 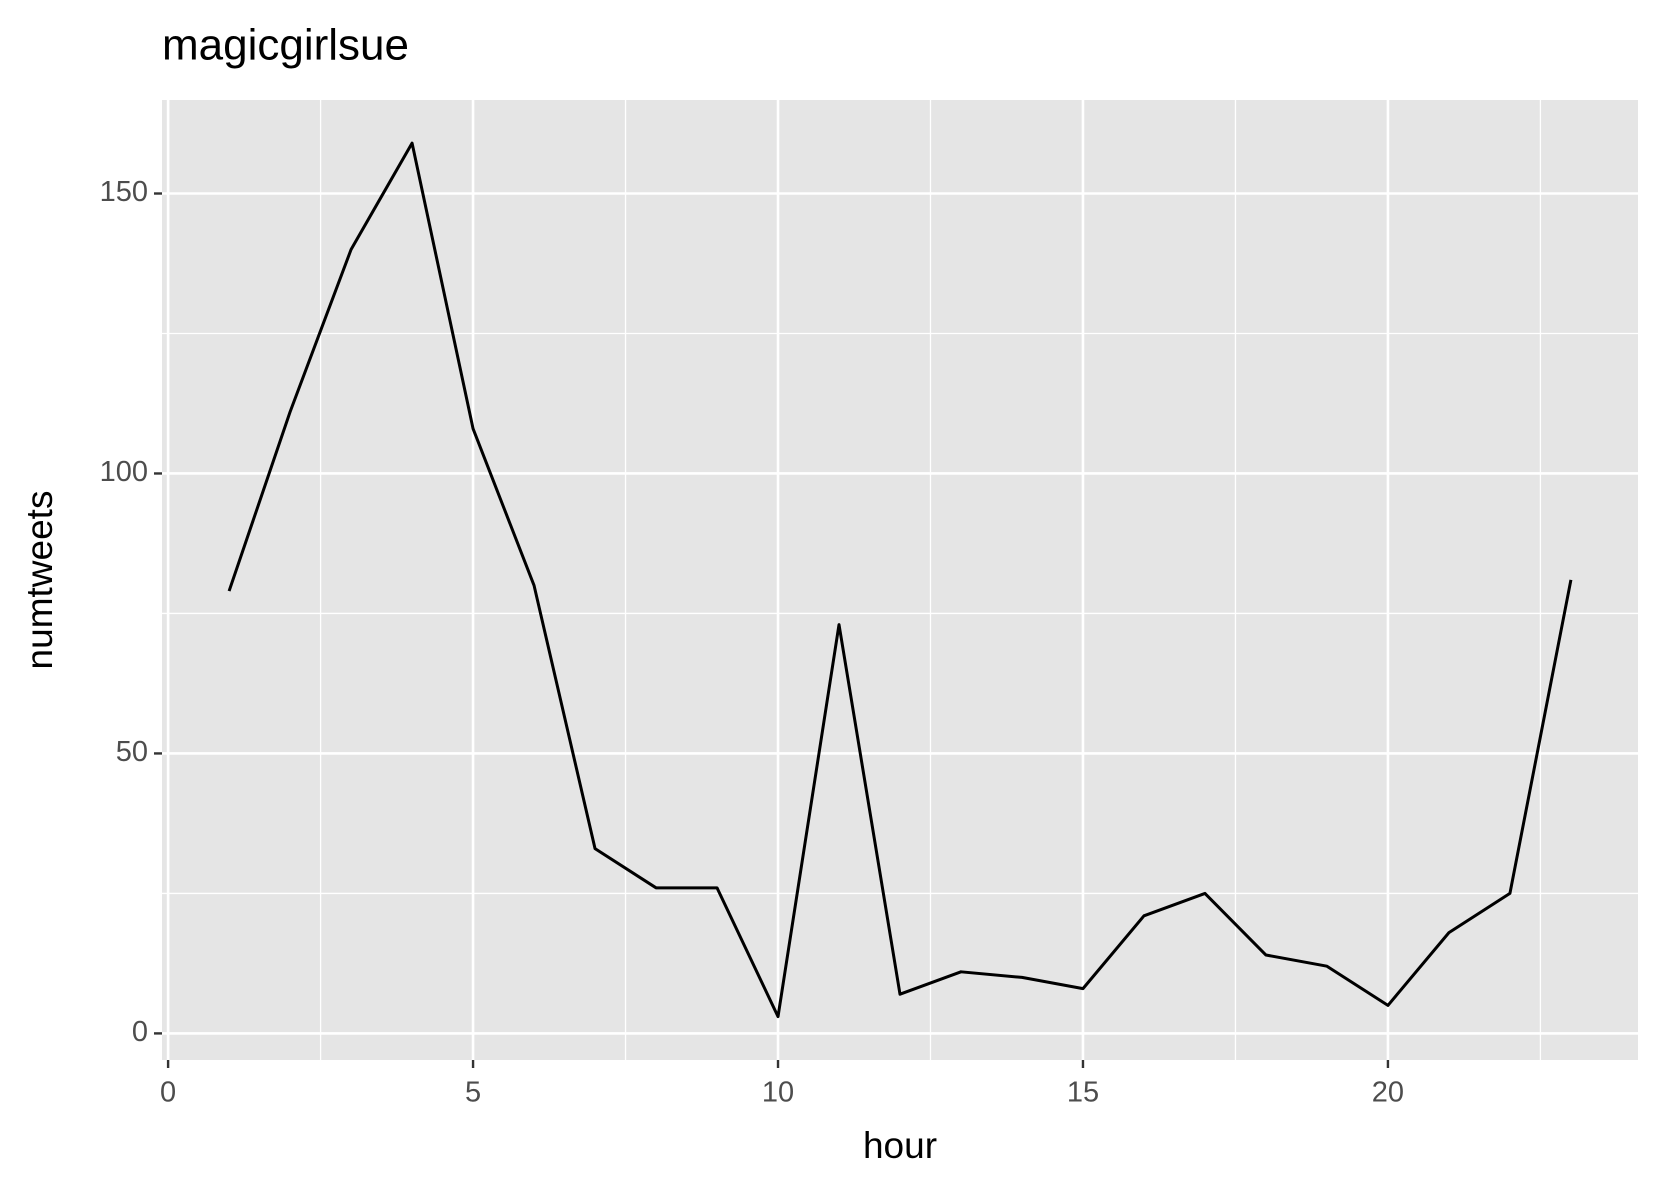 What do you see at coordinates (140, 1032) in the screenshot?
I see `y-tick-label: 0` at bounding box center [140, 1032].